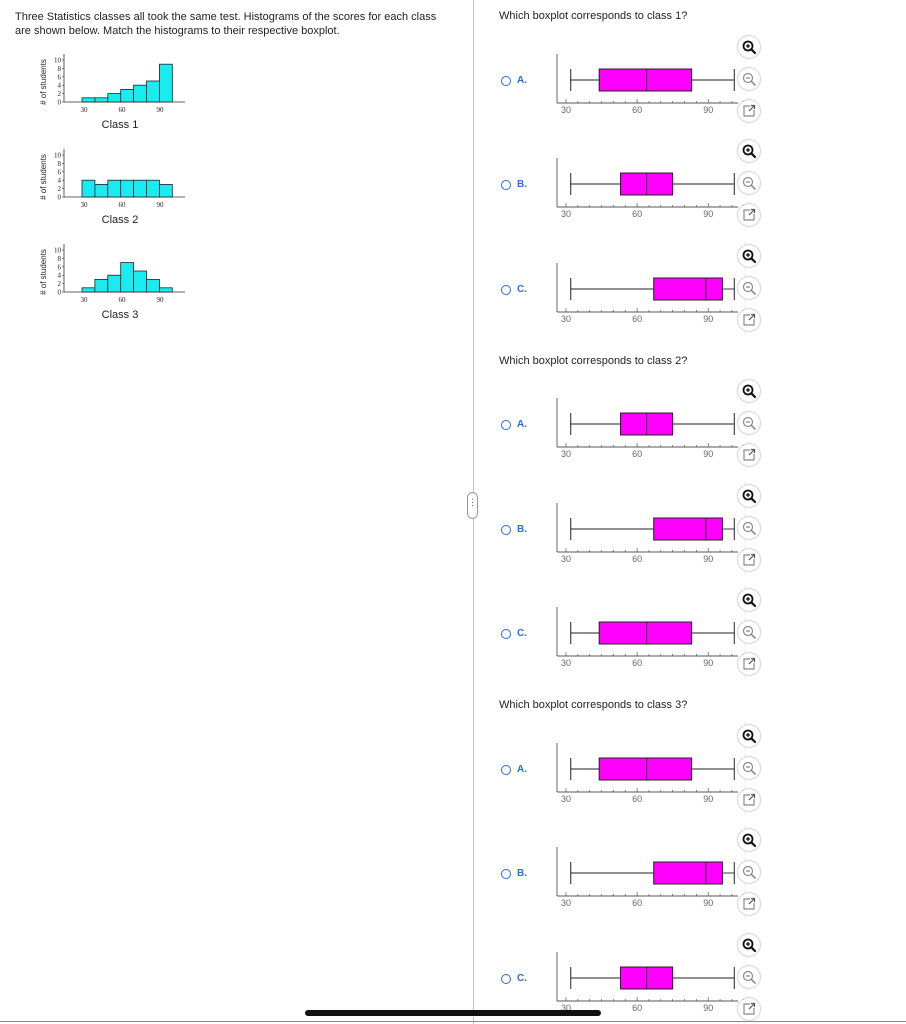 The image size is (906, 1024). Describe the element at coordinates (60, 276) in the screenshot. I see `histogram-y-tick-label: 4` at that location.